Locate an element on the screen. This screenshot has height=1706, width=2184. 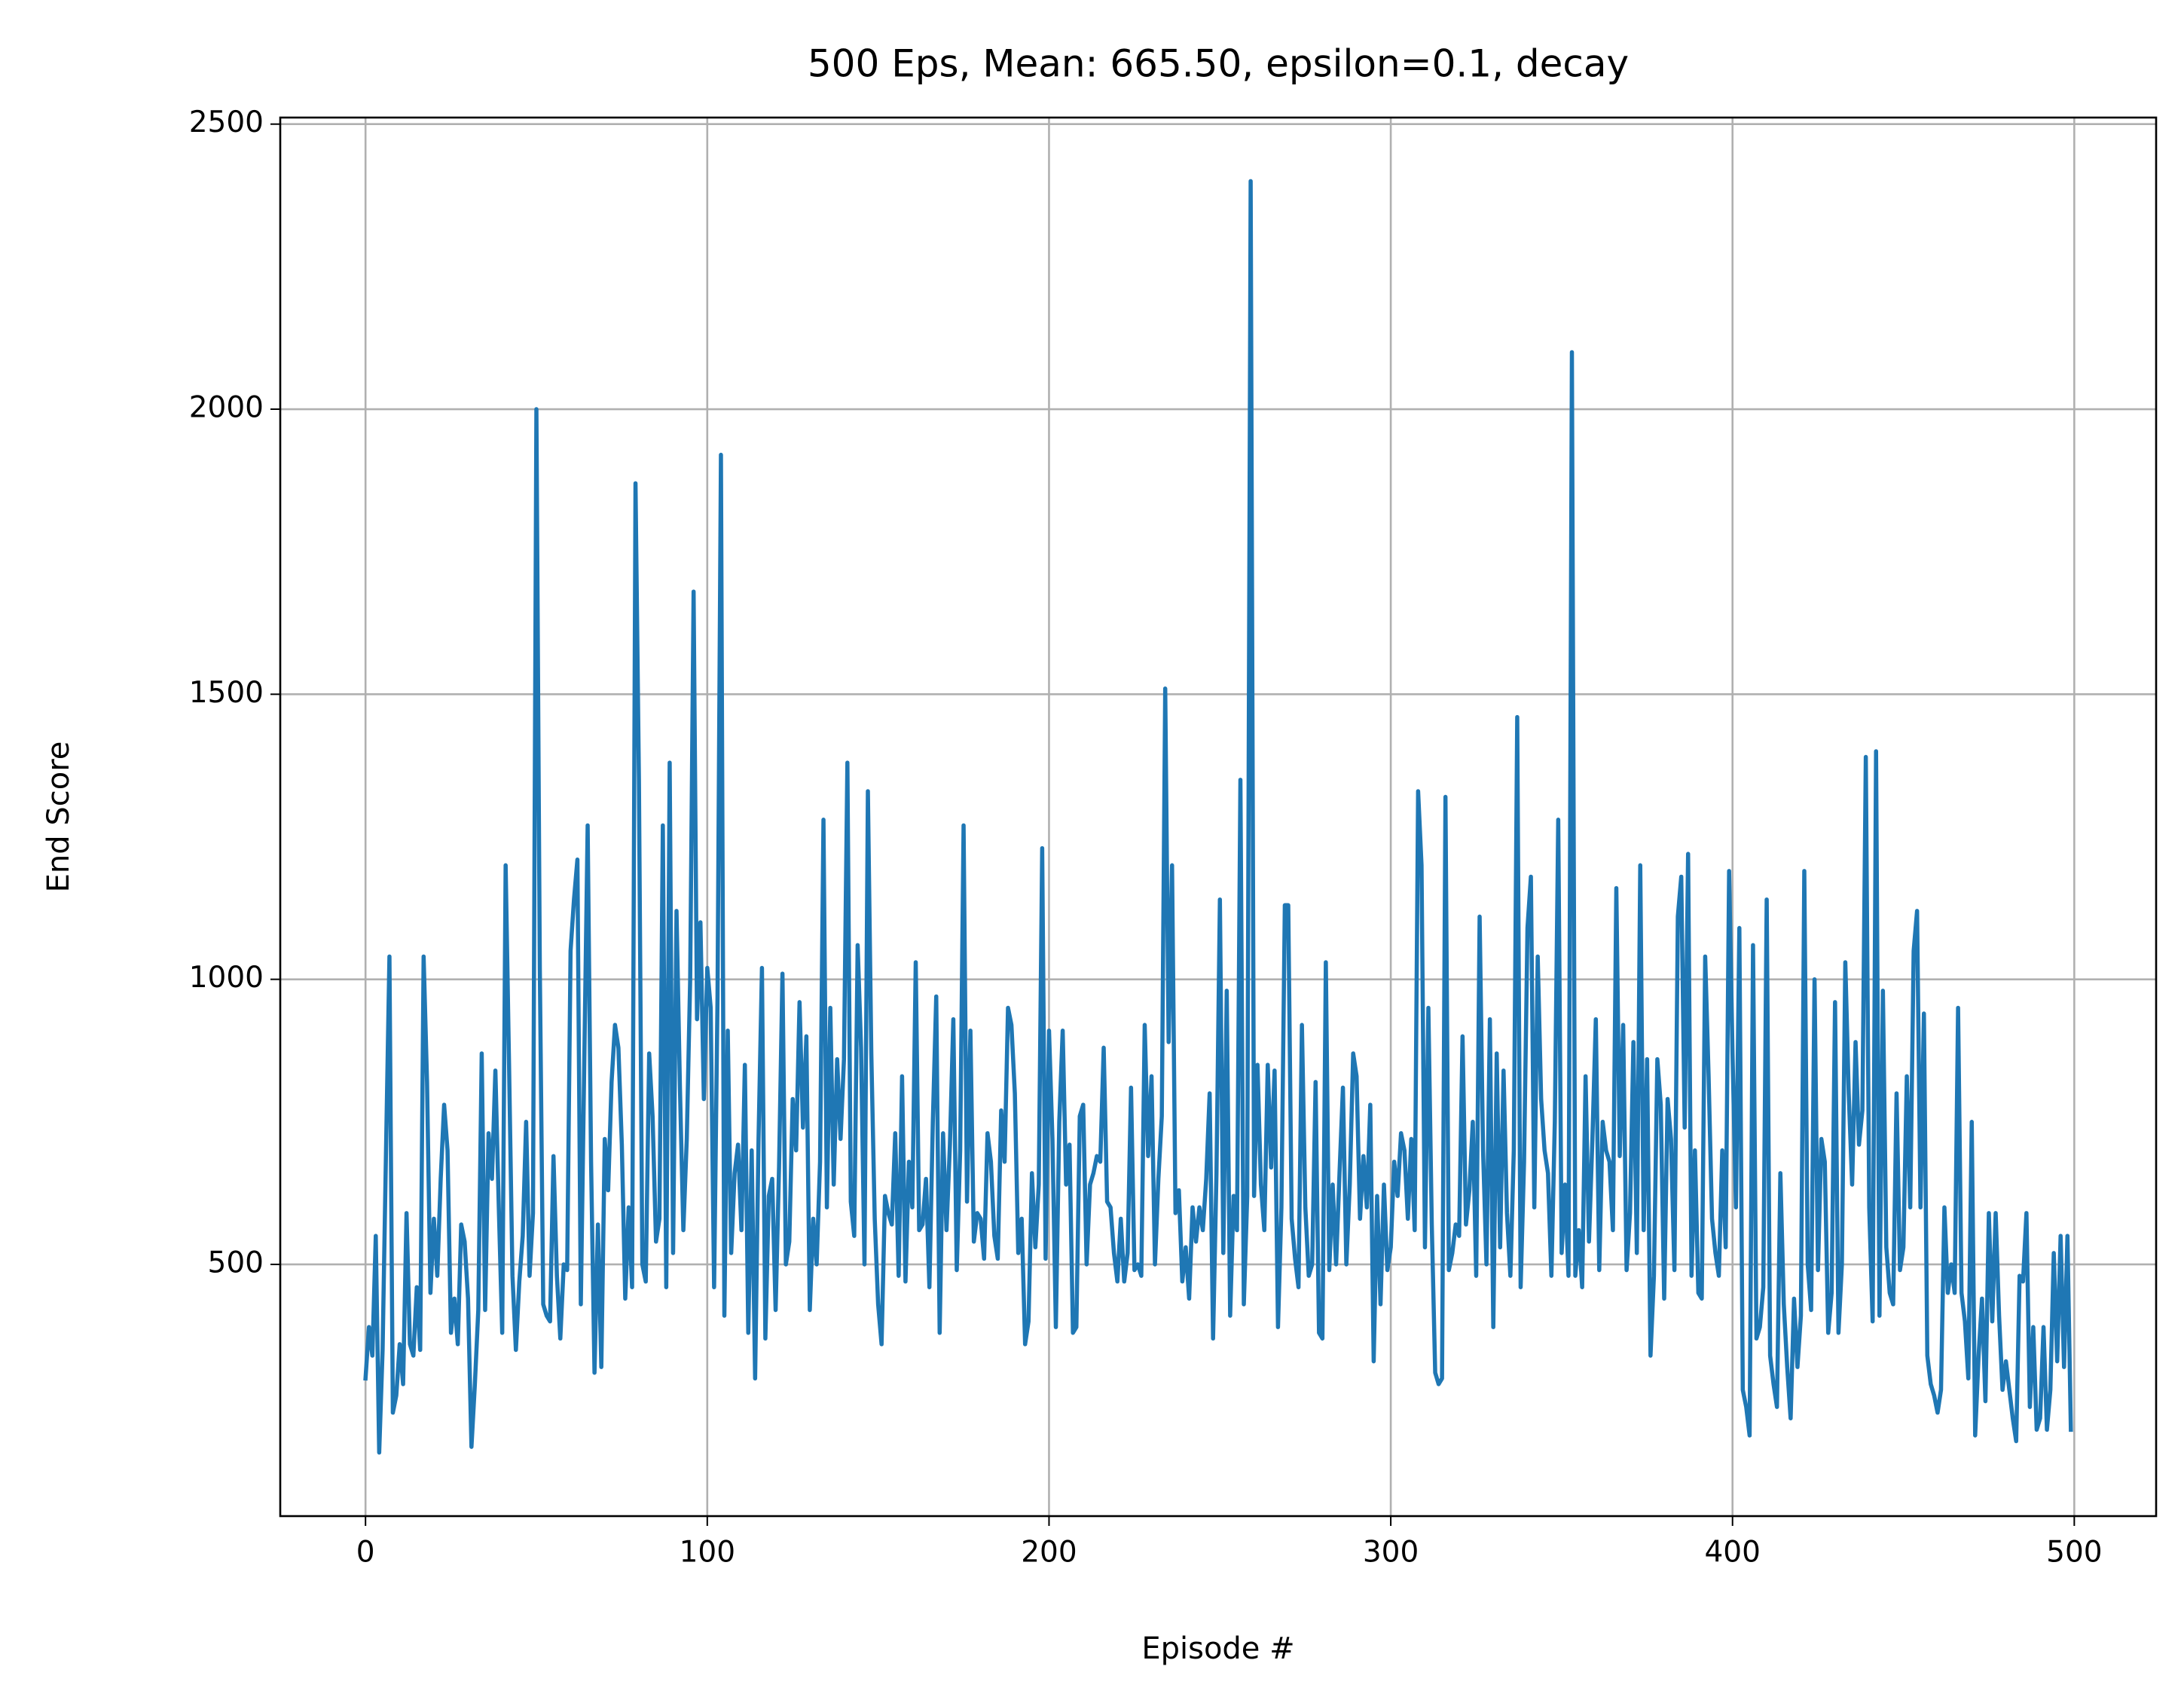
y-axis-label: End Score is located at coordinates (58, 817).